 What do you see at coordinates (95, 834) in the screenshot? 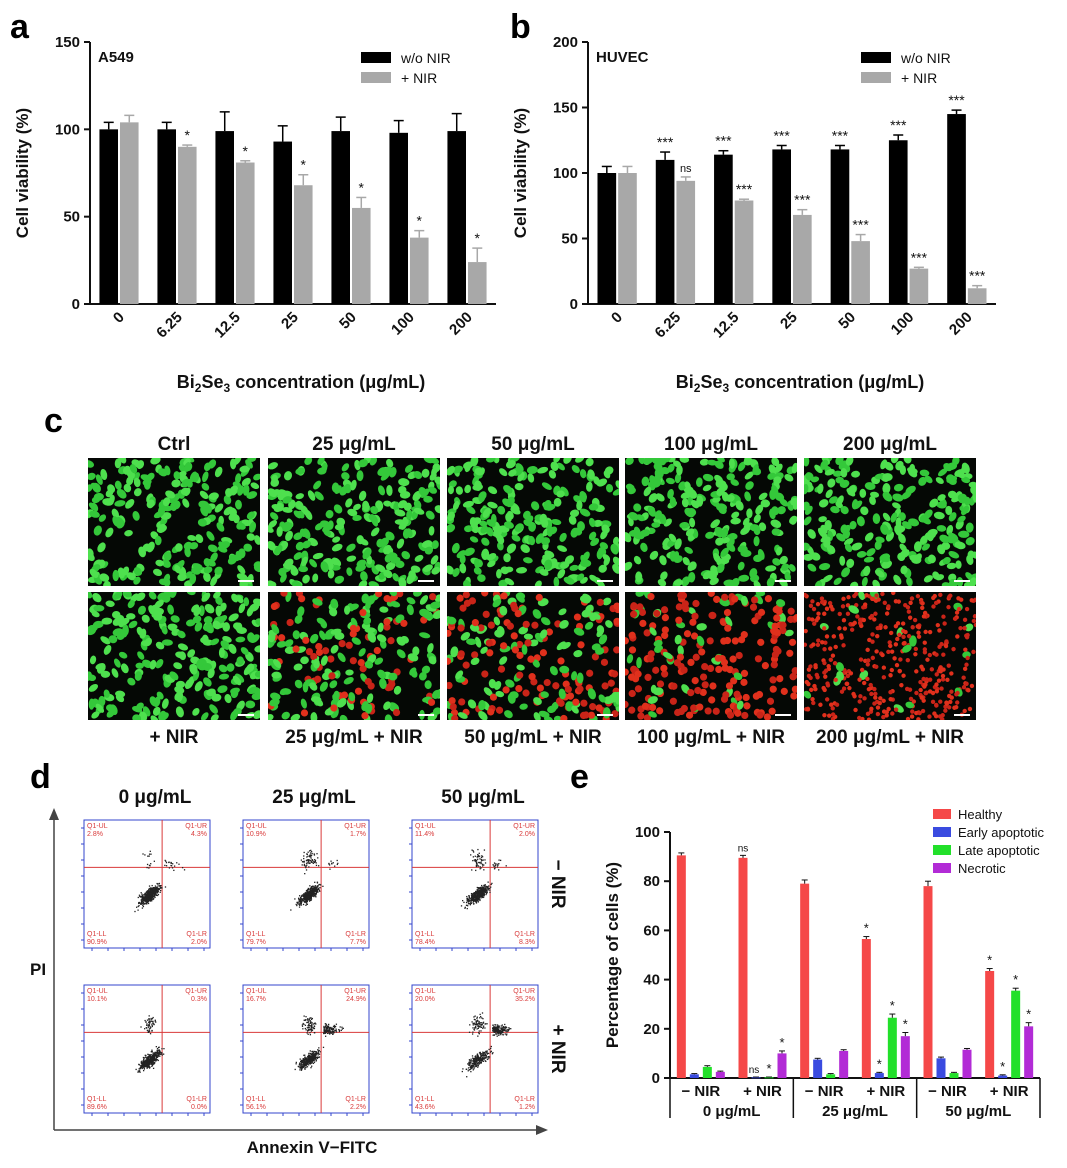
I see `quadrant-value: 2.8%` at bounding box center [95, 834].